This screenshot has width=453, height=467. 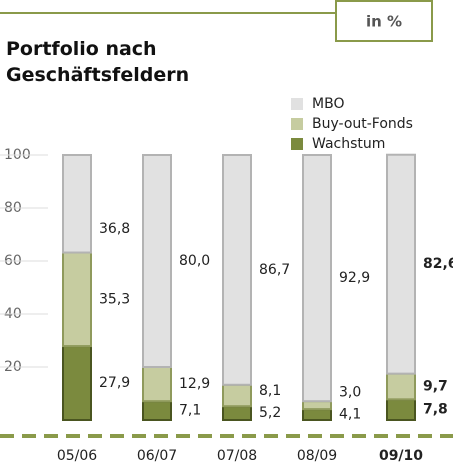 What do you see at coordinates (317, 456) in the screenshot?
I see `x-tick-label: 08/09` at bounding box center [317, 456].